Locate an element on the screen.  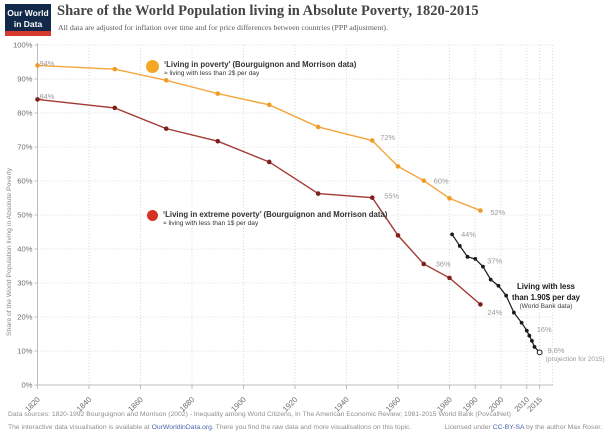
value-label: 55% is located at coordinates (391, 195).